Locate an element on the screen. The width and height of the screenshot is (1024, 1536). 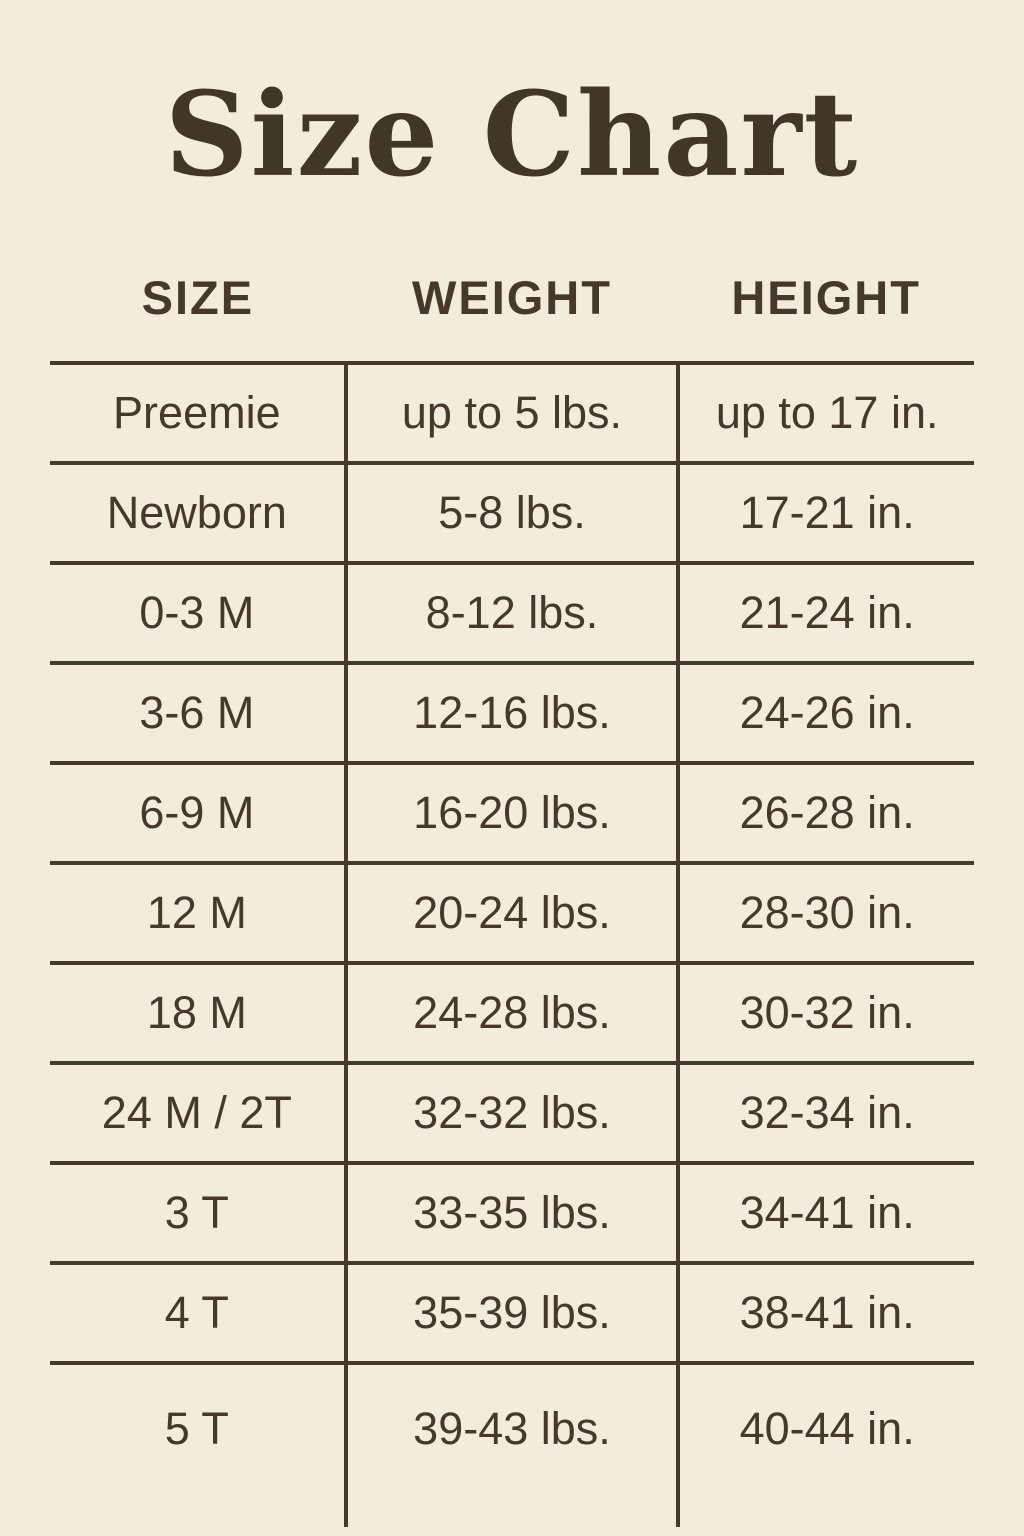
weight-cell: 39-43 lbs. is located at coordinates (511, 1443).